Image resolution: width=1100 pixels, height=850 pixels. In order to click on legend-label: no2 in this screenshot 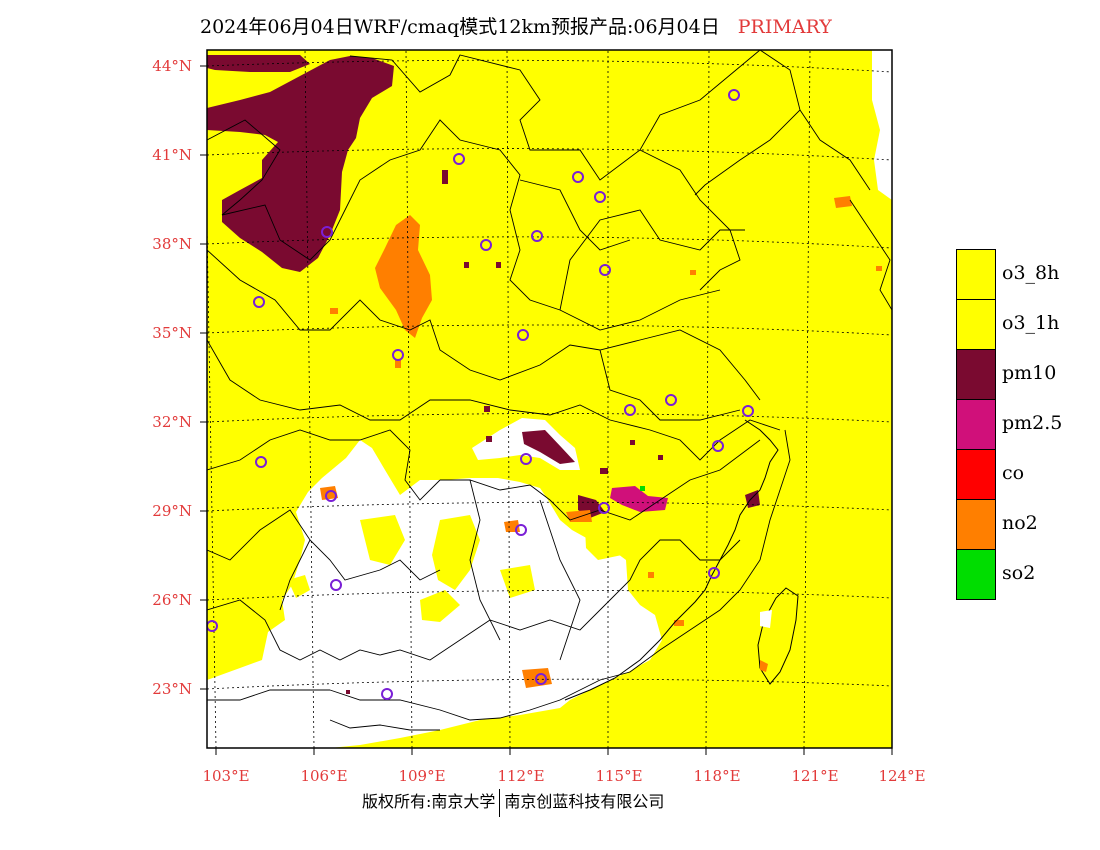, I will do `click(1020, 523)`.